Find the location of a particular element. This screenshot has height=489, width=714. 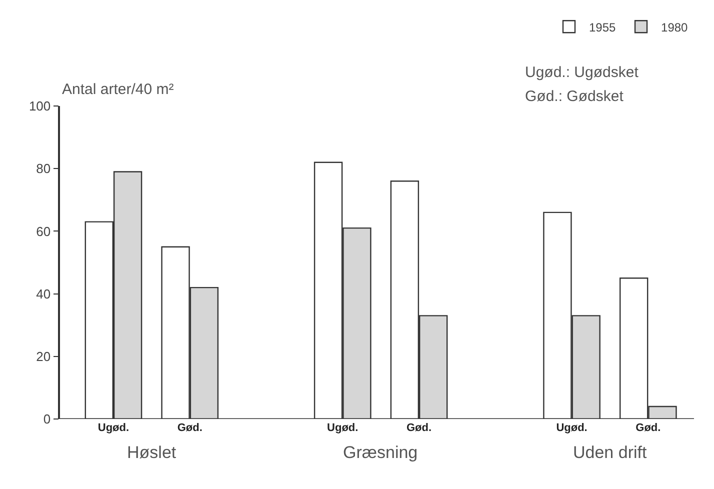

y-tick-label: 40 is located at coordinates (43, 294).